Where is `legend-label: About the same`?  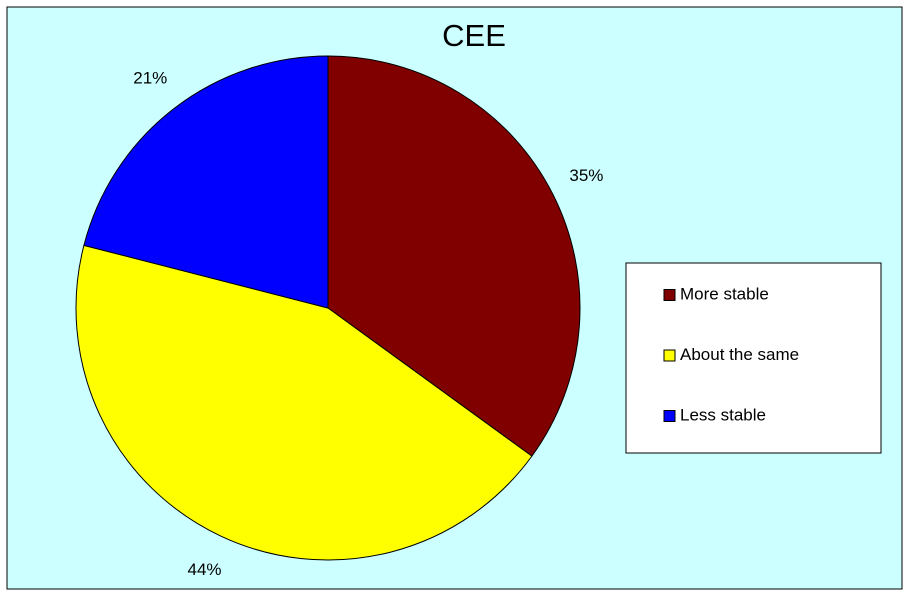
legend-label: About the same is located at coordinates (739, 354).